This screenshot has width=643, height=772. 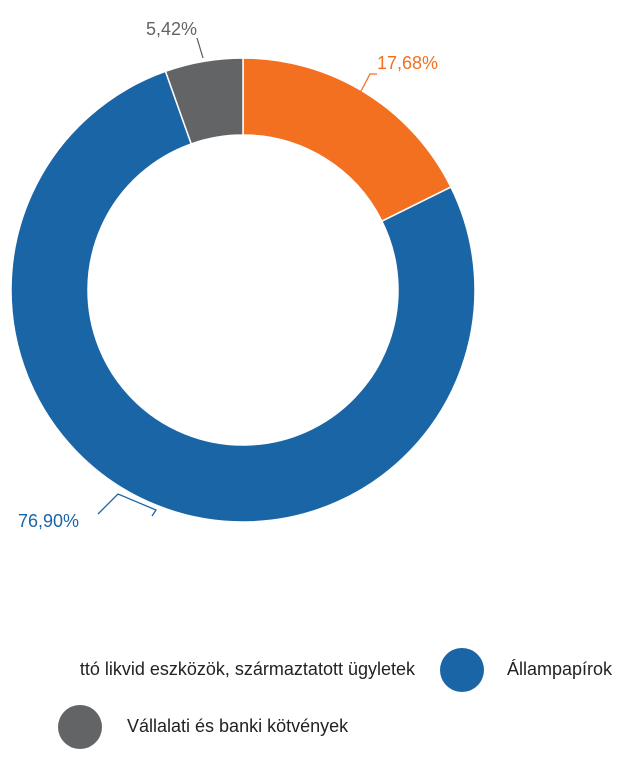 I want to click on data-label: 17,68%, so click(x=407, y=63).